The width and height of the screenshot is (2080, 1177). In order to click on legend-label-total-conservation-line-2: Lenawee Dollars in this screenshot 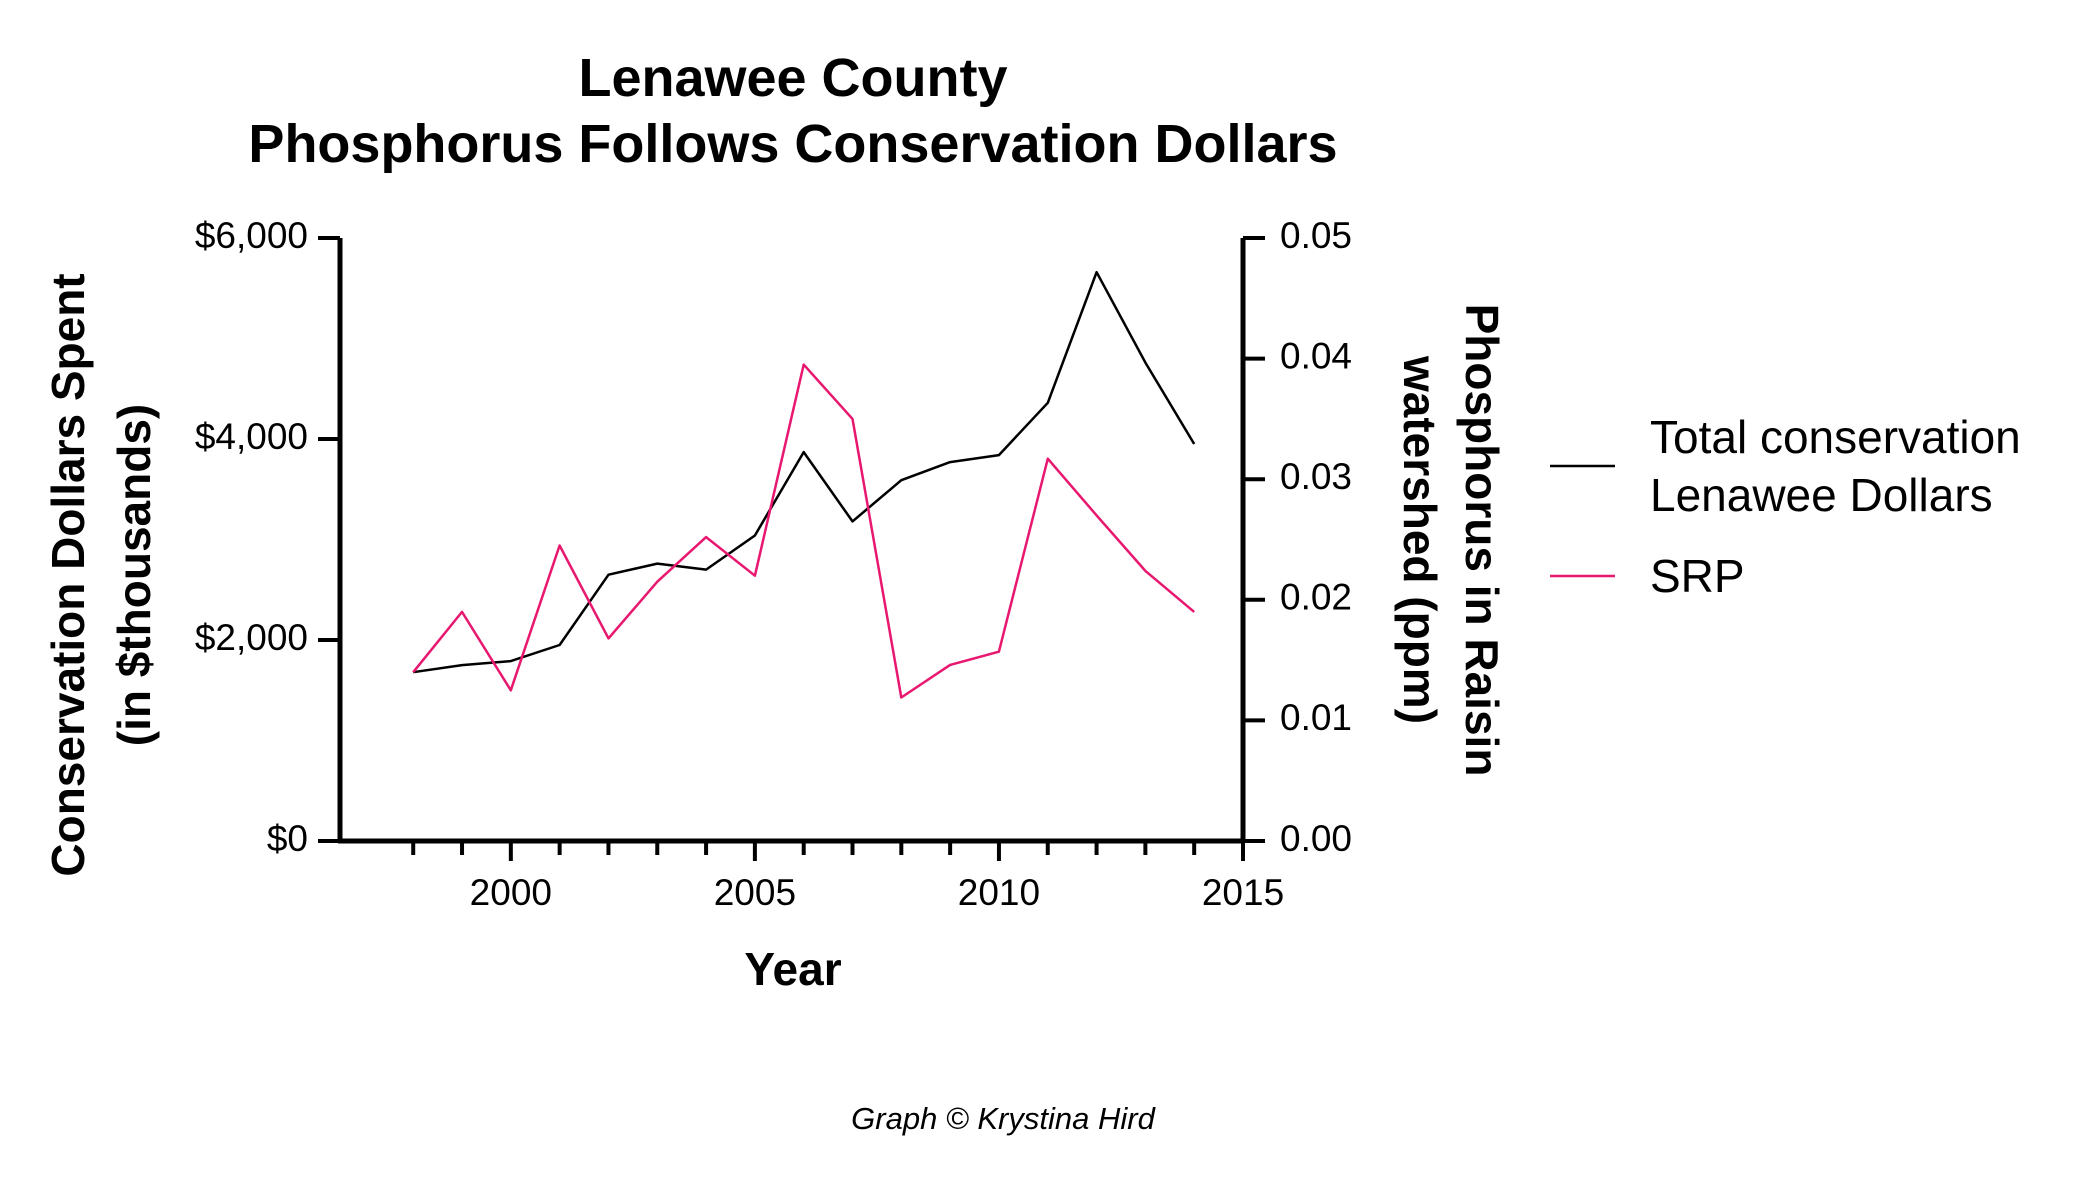, I will do `click(1821, 495)`.